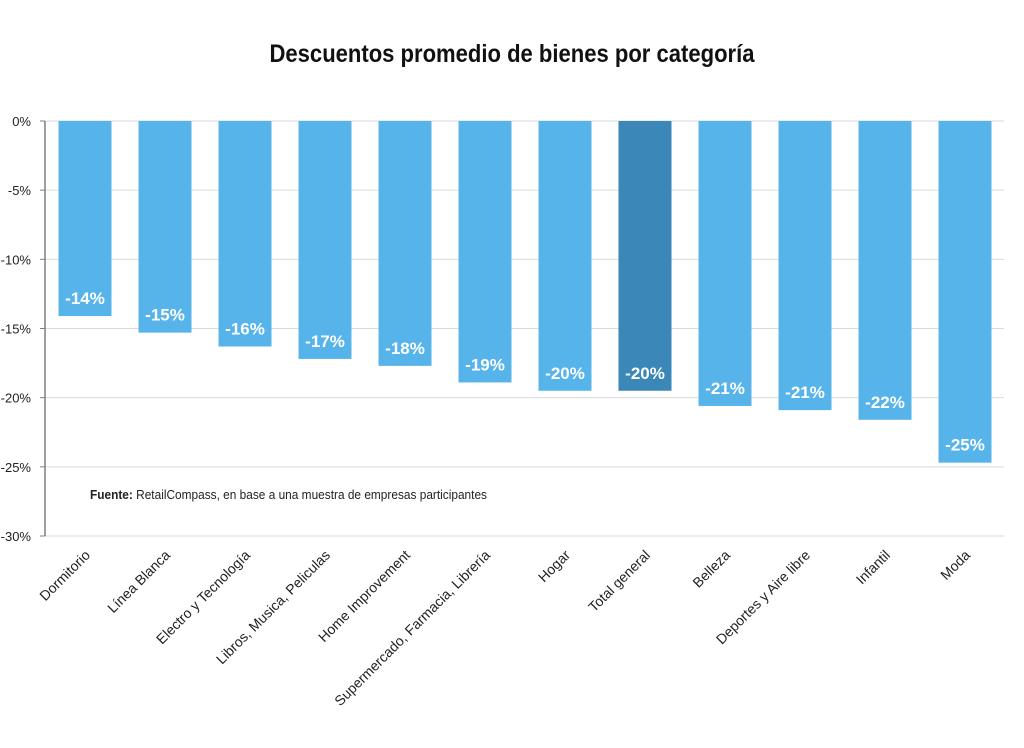 The height and width of the screenshot is (748, 1024). I want to click on x-tick-label: Línea Blanca, so click(138, 581).